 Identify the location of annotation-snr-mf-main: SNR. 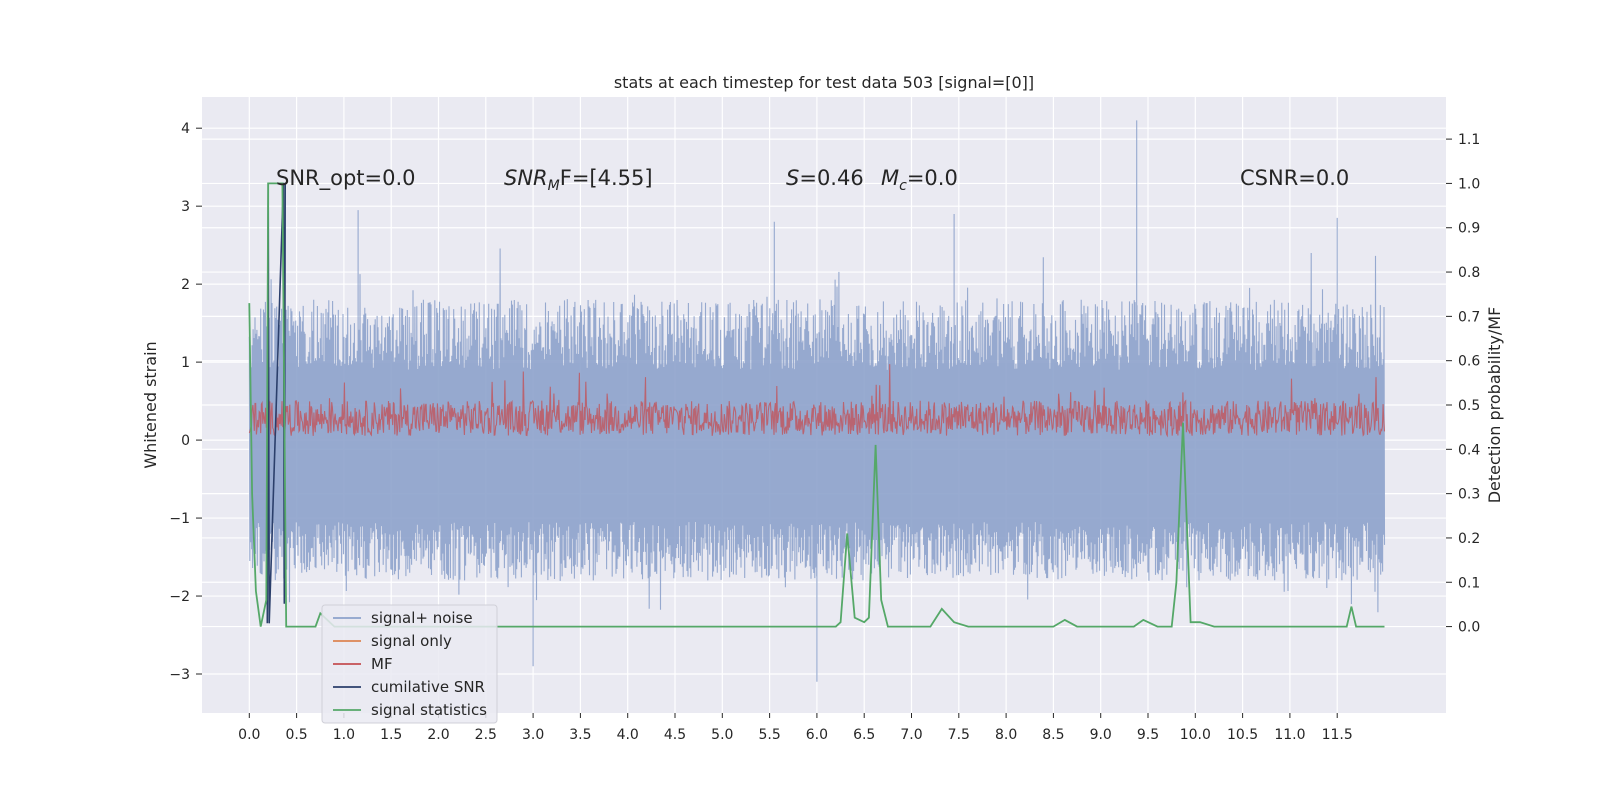
(526, 178).